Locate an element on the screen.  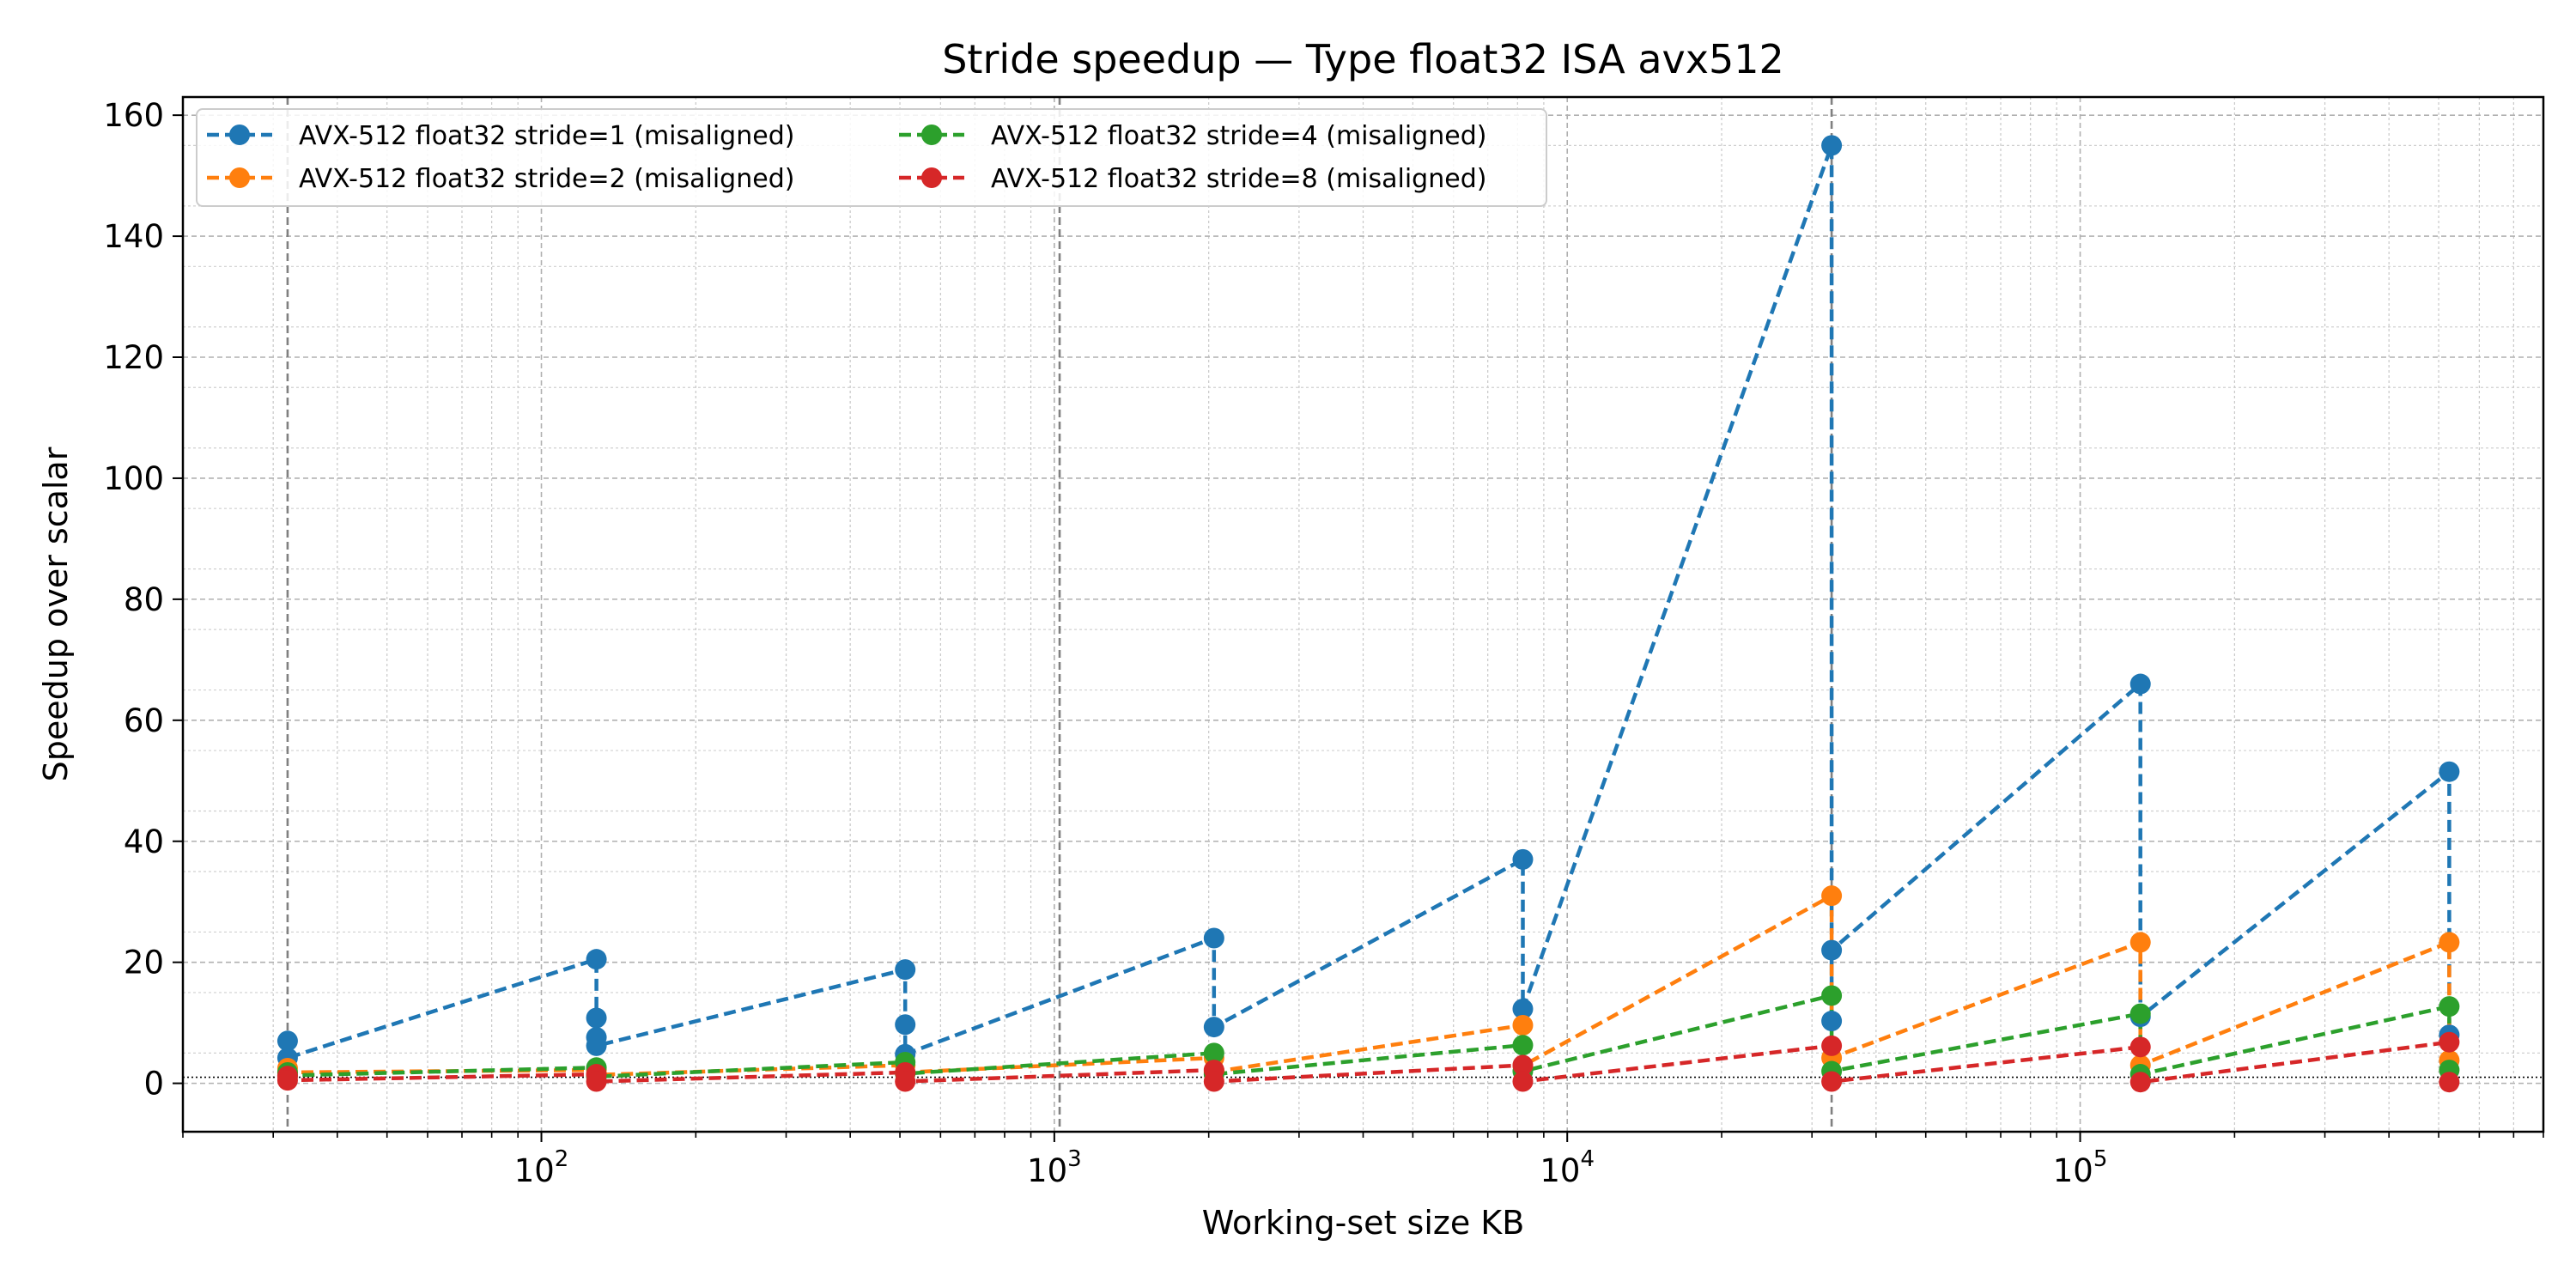
x-tick-label: 10³ is located at coordinates (1054, 1167).